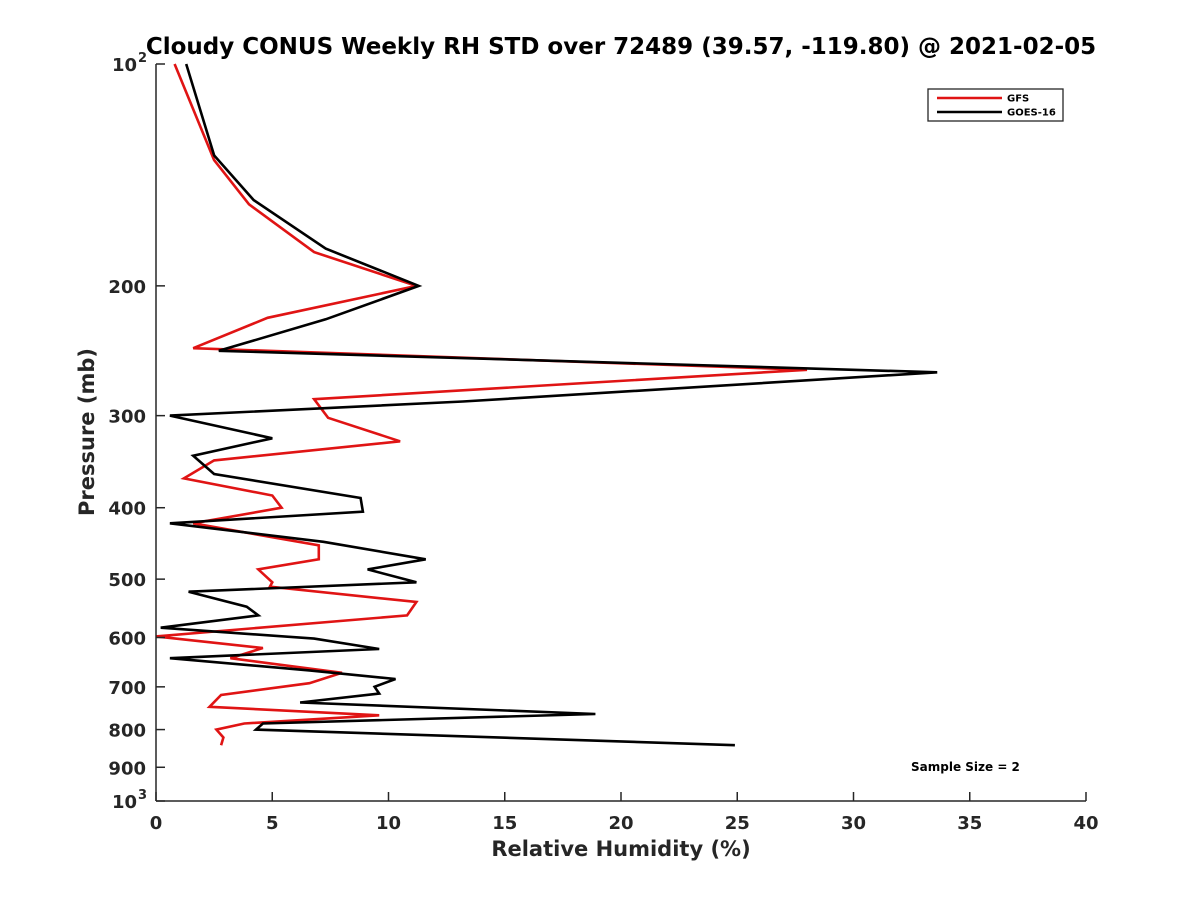  Describe the element at coordinates (127, 731) in the screenshot. I see `y-tick-label: 800` at that location.